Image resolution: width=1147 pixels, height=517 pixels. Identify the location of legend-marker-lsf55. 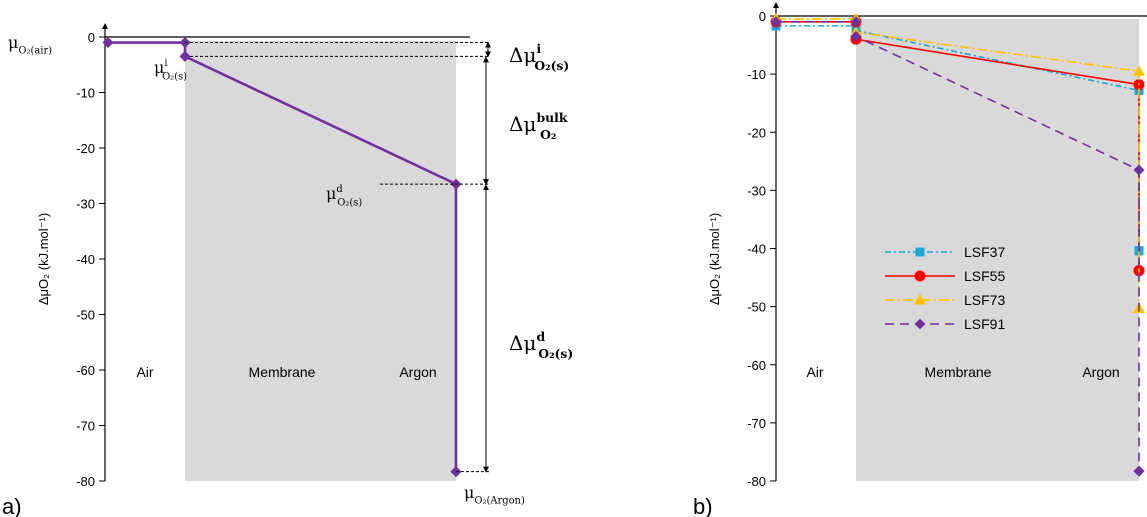
(920, 276).